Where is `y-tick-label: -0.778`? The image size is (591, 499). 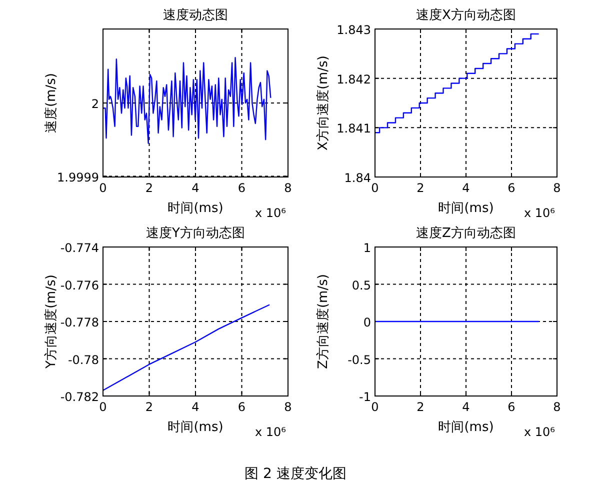
y-tick-label: -0.778 is located at coordinates (79, 323).